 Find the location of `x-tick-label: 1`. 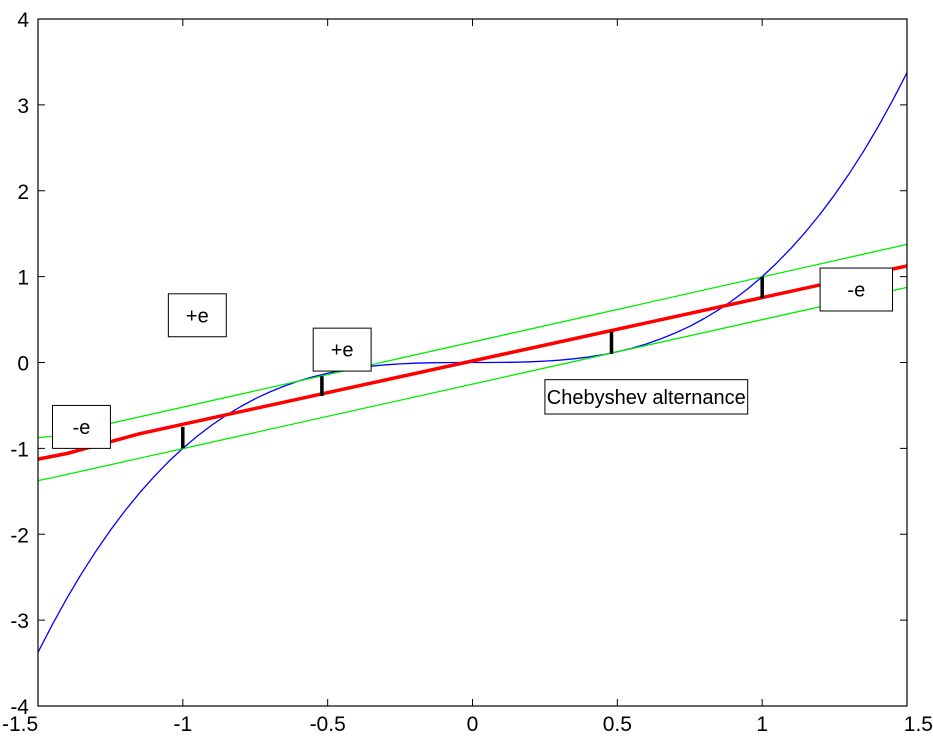

x-tick-label: 1 is located at coordinates (762, 724).